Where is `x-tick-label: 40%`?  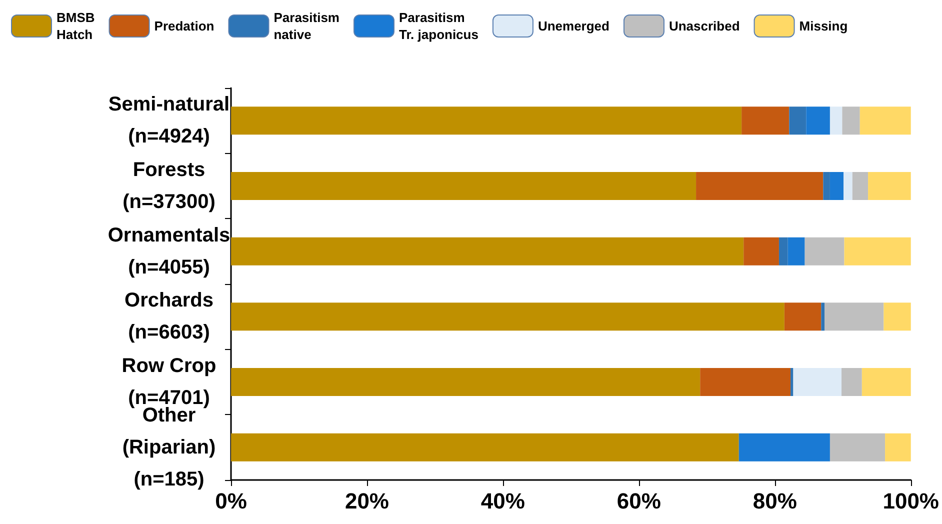 x-tick-label: 40% is located at coordinates (502, 501).